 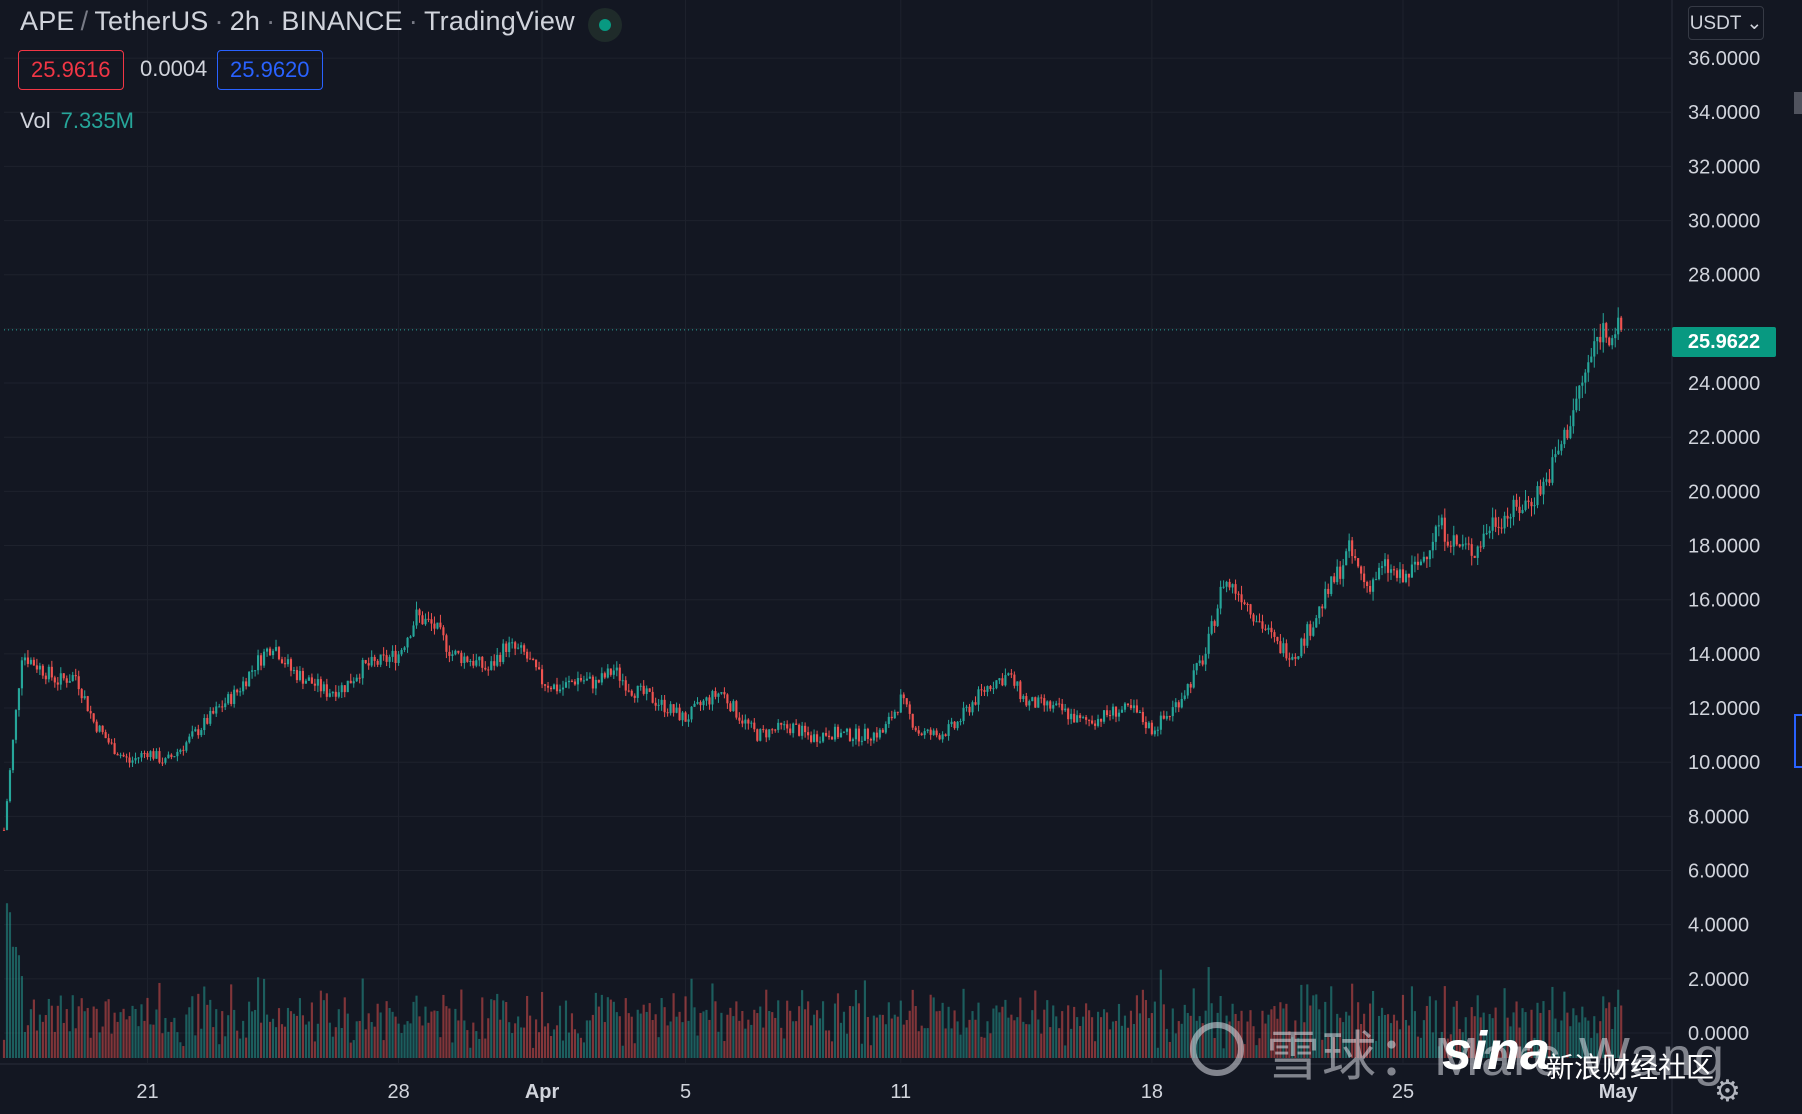 I want to click on market-open-status-icon, so click(x=605, y=25).